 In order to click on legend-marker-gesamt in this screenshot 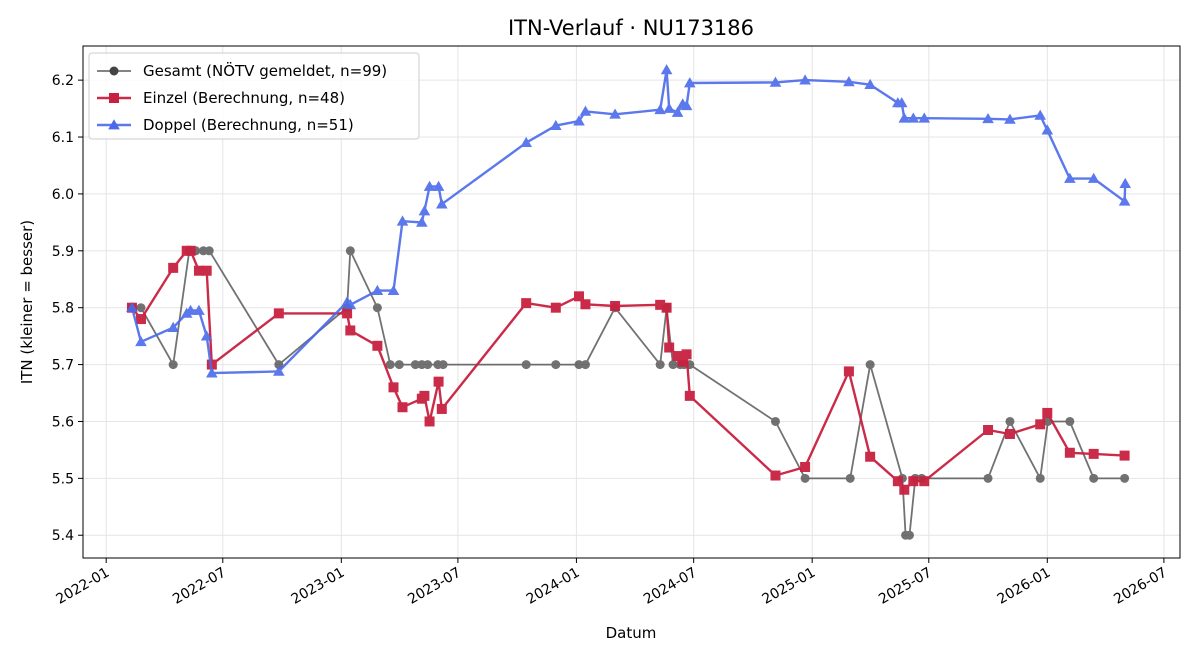, I will do `click(114, 71)`.